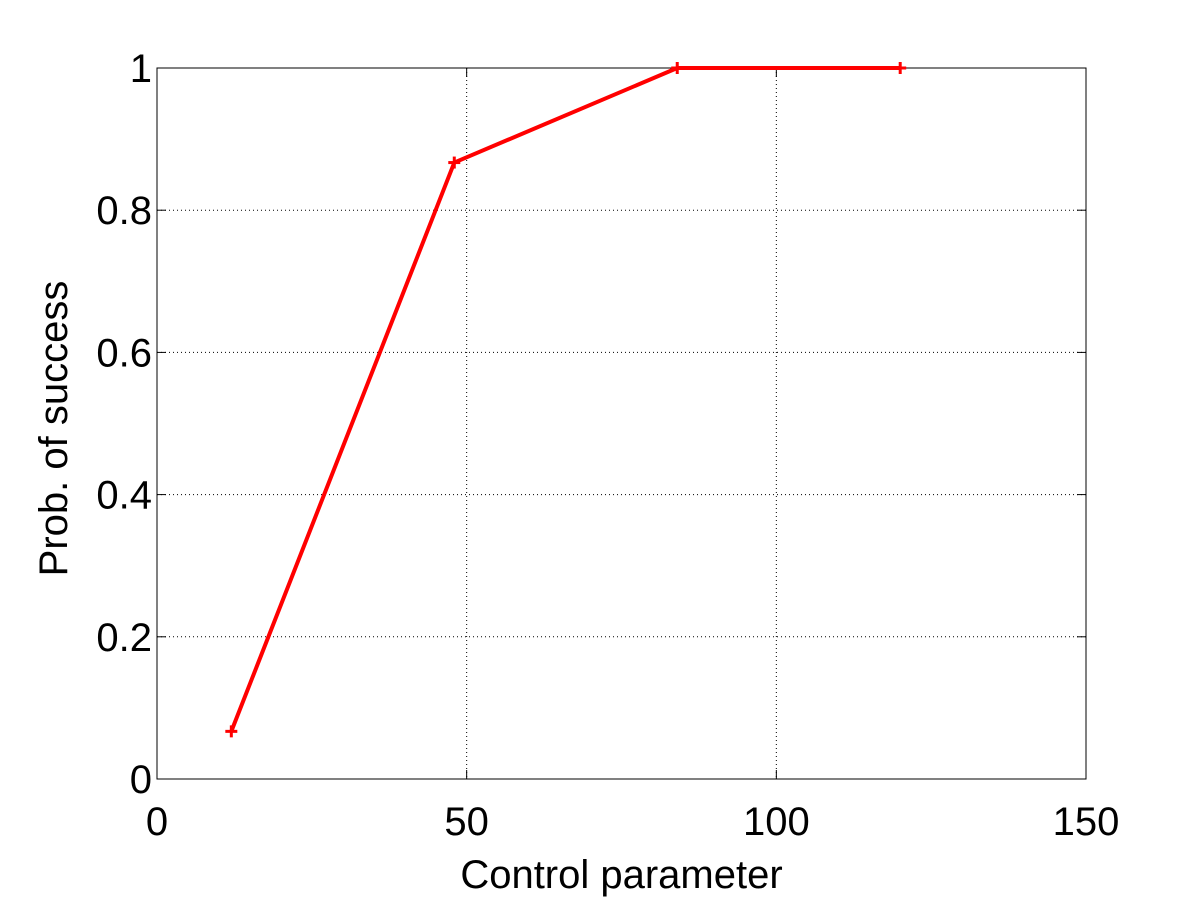  I want to click on y-tick-label: 0.8, so click(124, 211).